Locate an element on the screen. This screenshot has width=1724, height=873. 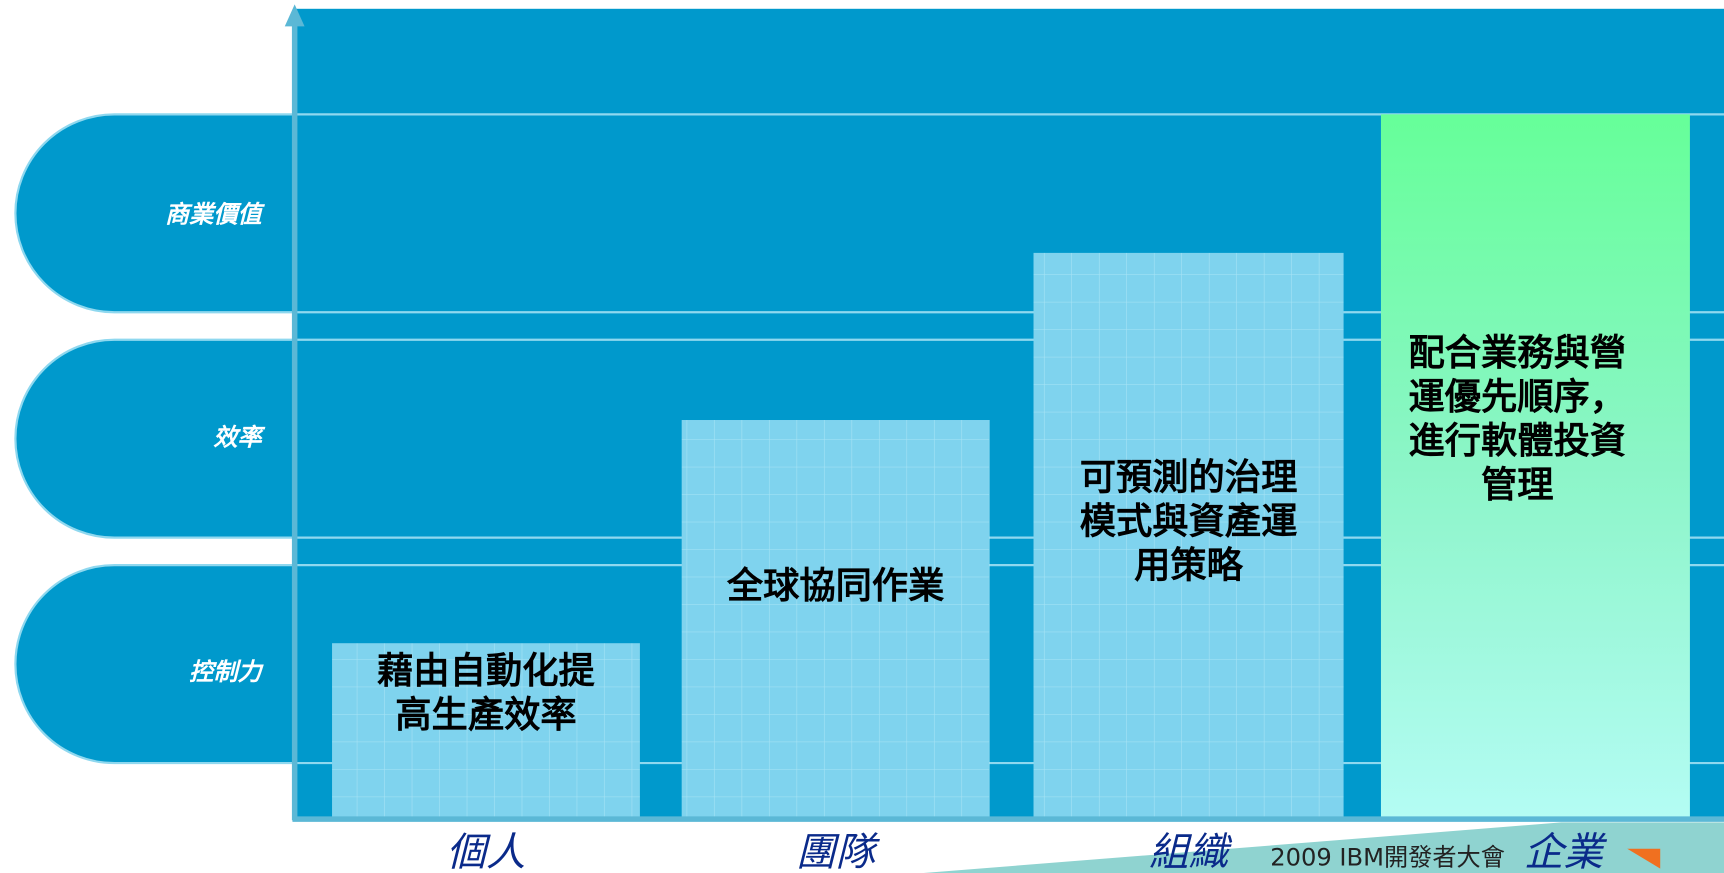
axis-arrow is located at coordinates (294, 15).